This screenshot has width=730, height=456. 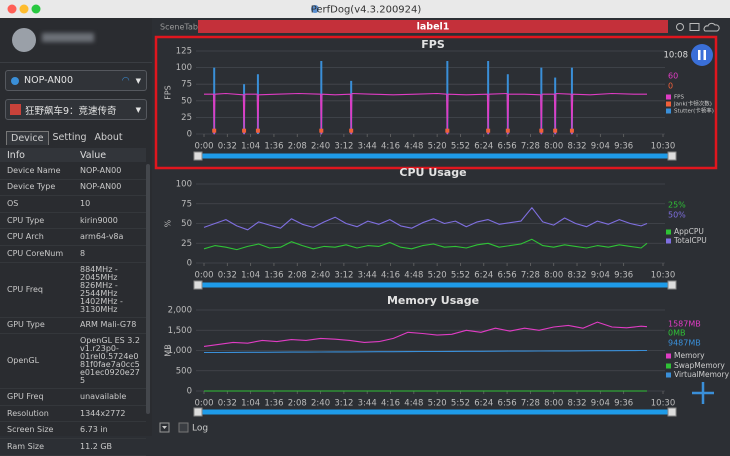 What do you see at coordinates (76, 80) in the screenshot?
I see `device-dropdown: NOP-AN00 ◠ ▼` at bounding box center [76, 80].